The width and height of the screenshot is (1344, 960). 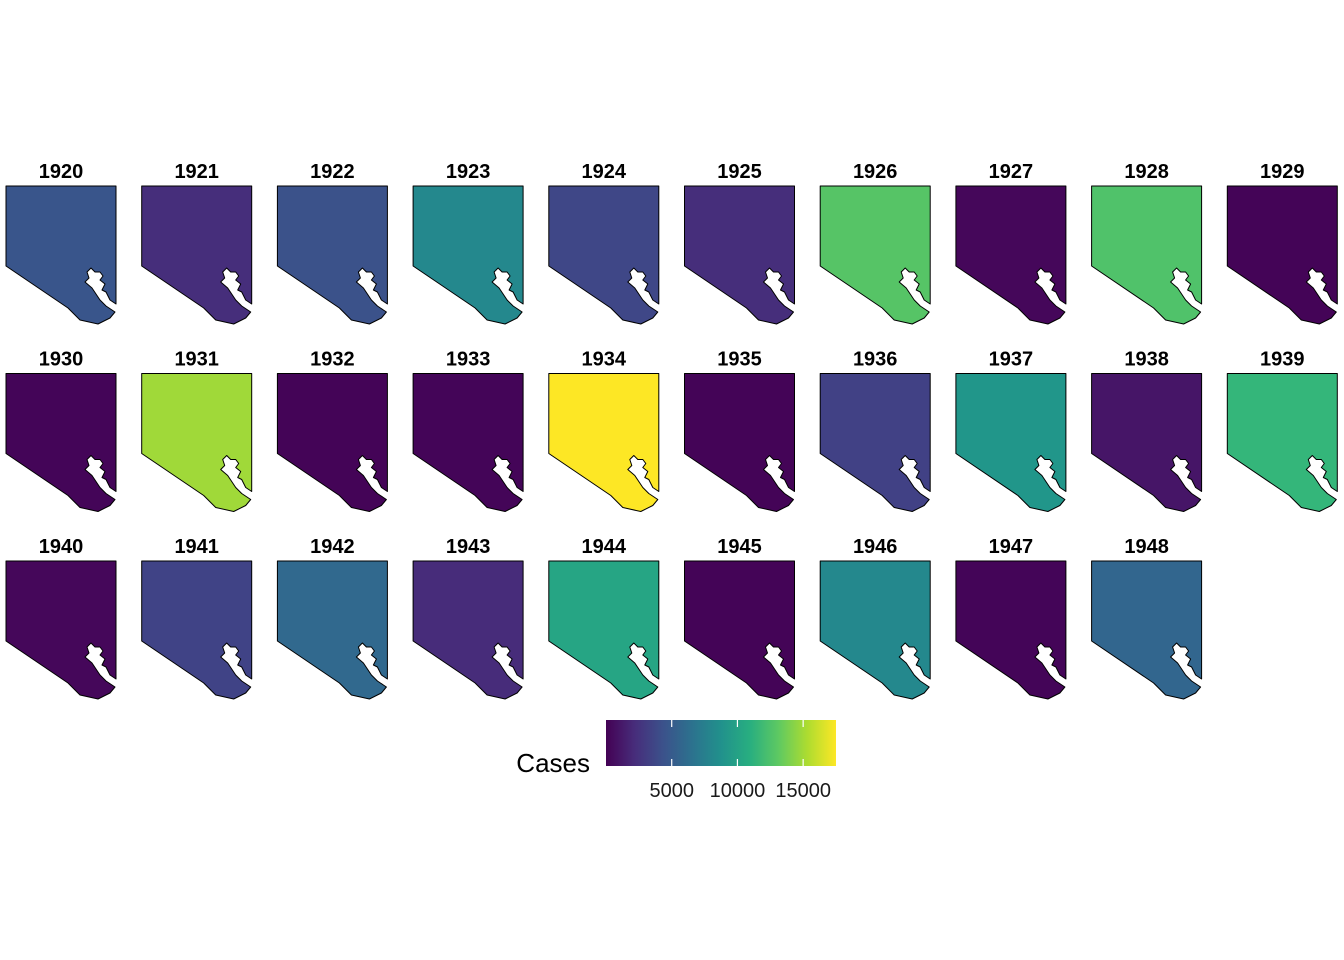 I want to click on panel-title: 1938, so click(x=1146, y=360).